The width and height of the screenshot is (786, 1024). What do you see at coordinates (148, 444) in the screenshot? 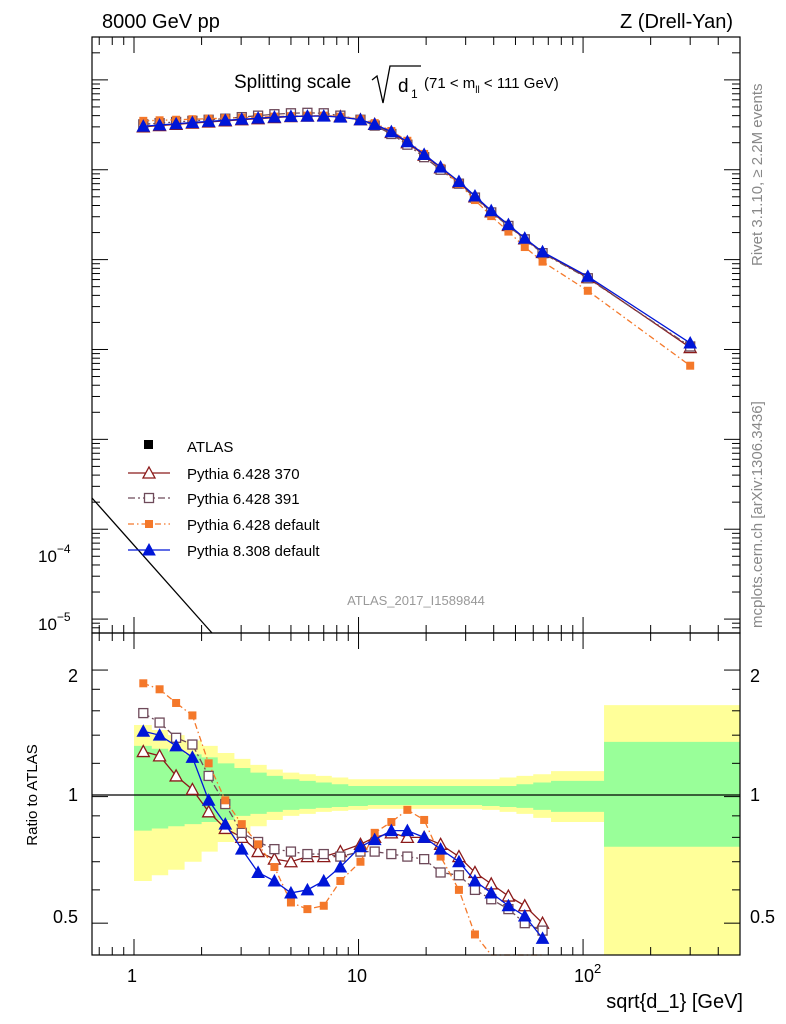
I see `legend-marker-atlas` at bounding box center [148, 444].